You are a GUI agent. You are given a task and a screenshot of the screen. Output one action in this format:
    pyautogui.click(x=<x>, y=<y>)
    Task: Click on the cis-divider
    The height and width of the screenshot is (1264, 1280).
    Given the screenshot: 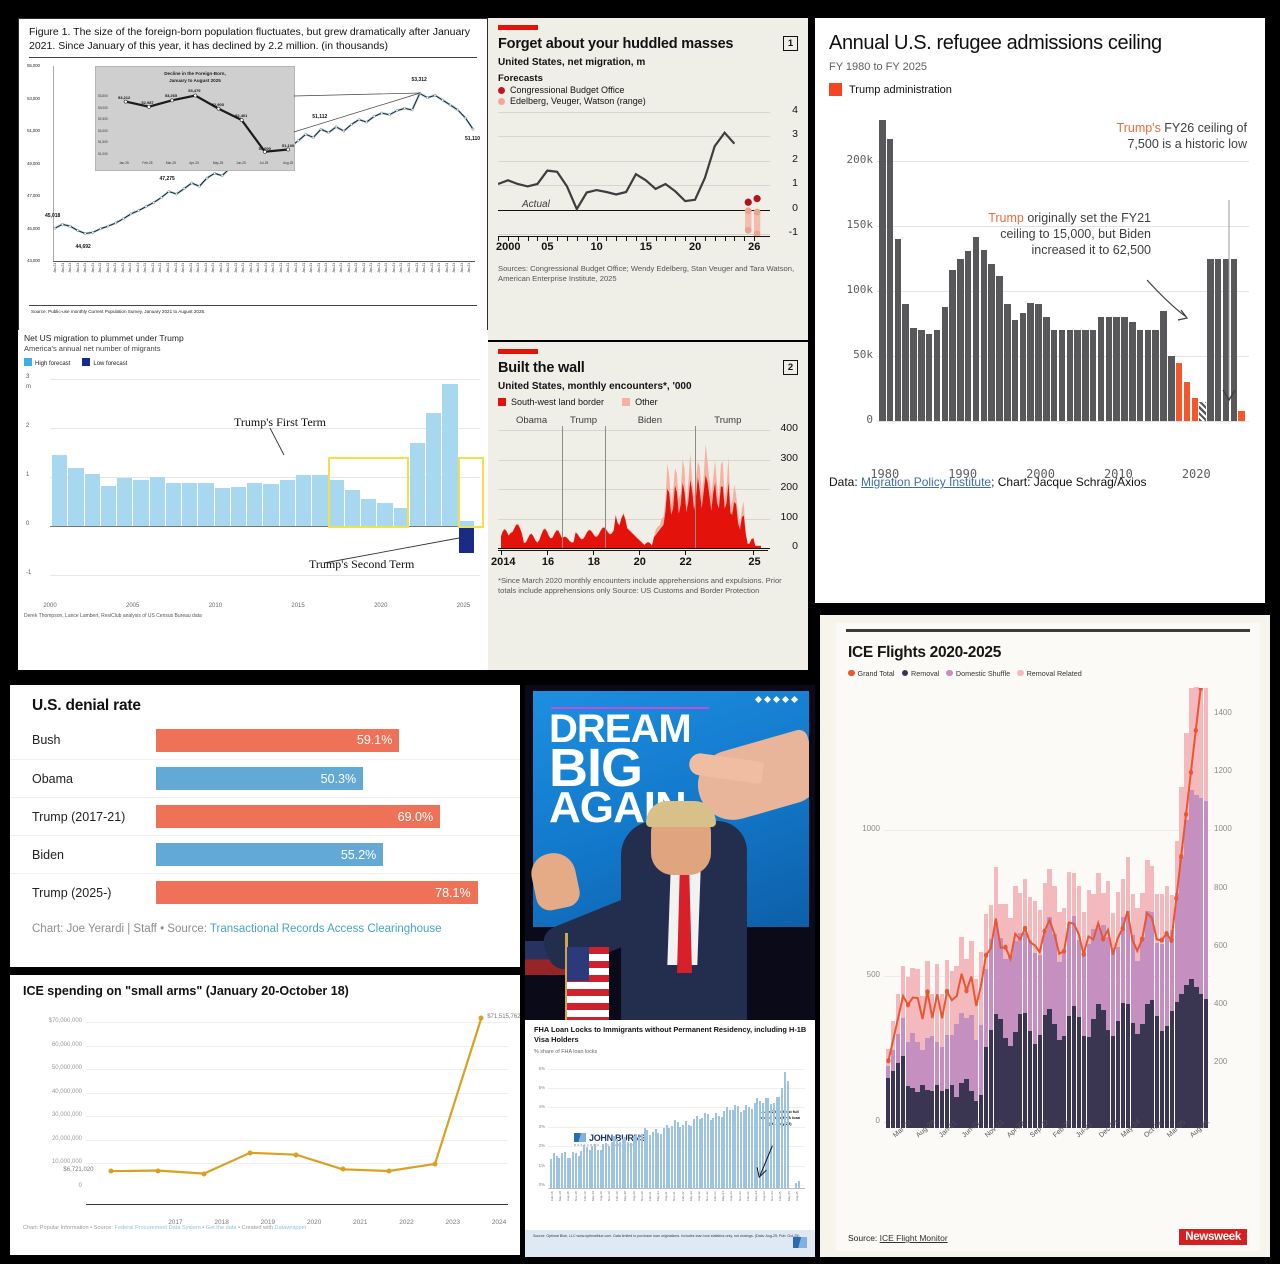 What is the action you would take?
    pyautogui.click(x=253, y=58)
    